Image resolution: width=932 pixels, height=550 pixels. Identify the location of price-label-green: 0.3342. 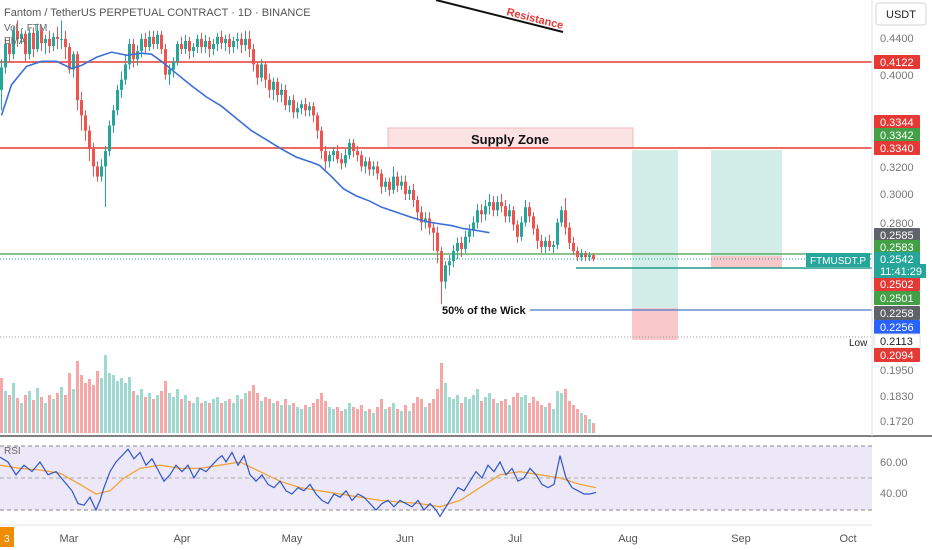
(897, 135).